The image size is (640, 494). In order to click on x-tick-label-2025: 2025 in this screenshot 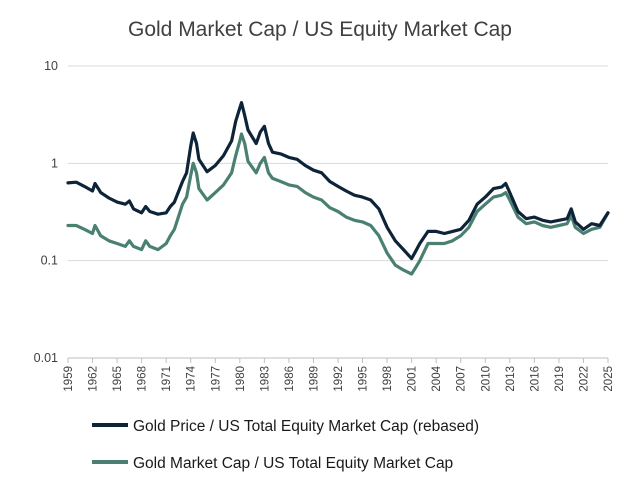, I will do `click(609, 379)`.